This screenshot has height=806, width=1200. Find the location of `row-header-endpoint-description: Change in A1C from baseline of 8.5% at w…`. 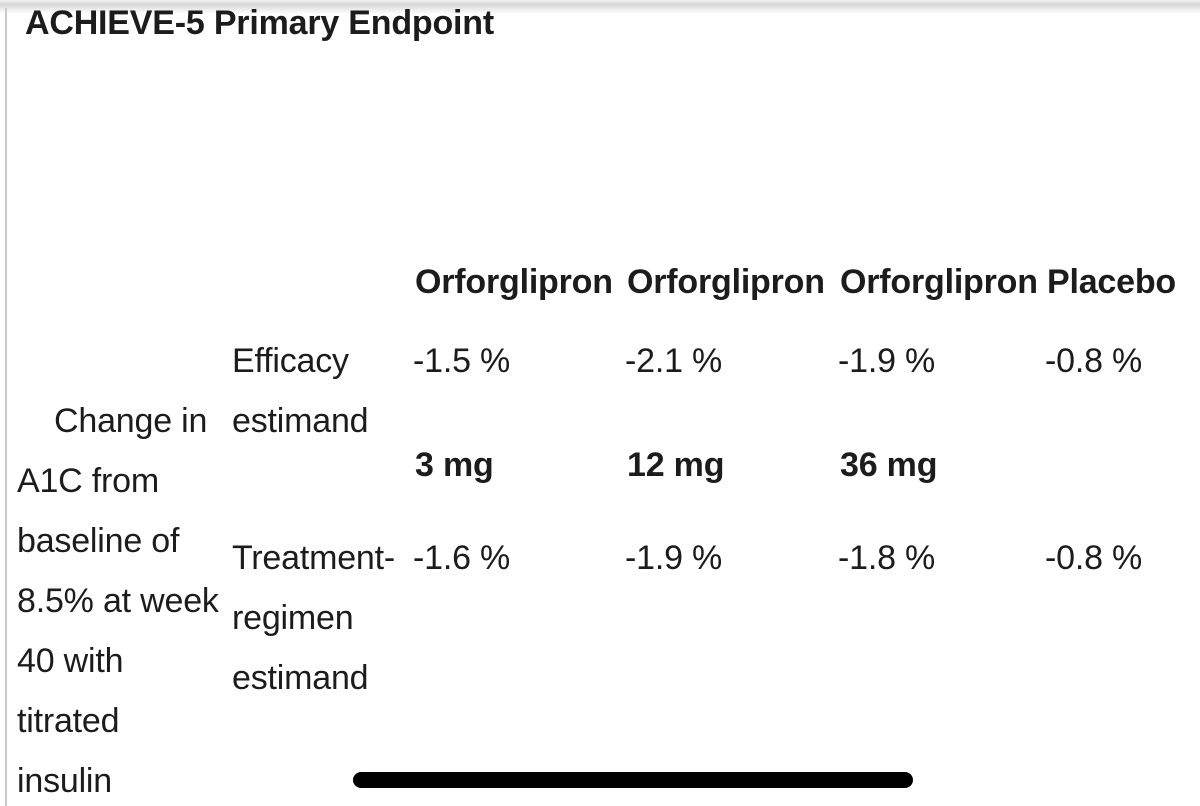

row-header-endpoint-description: Change in A1C from baseline of 8.5% at w… is located at coordinates (118, 568).